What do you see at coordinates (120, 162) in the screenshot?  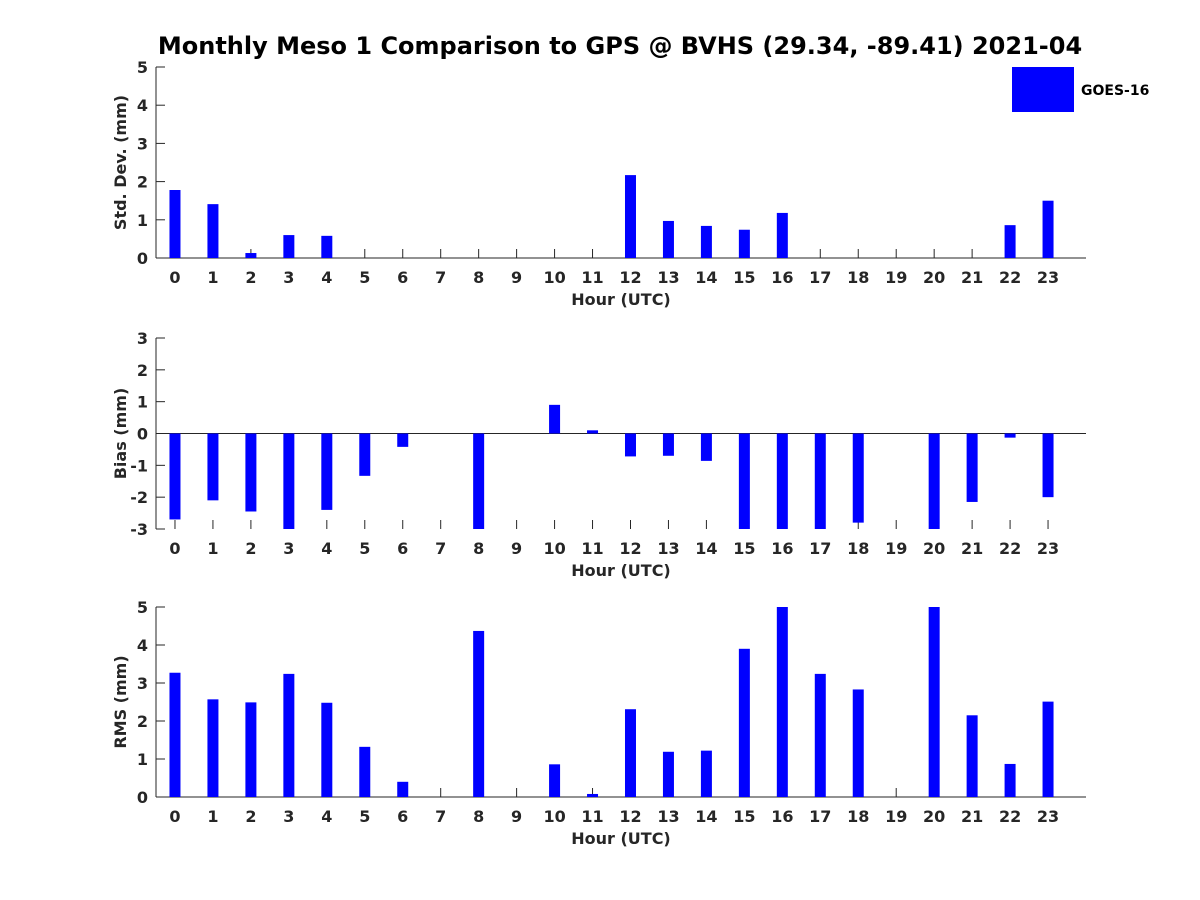 I see `y-axis-label: Std. Dev. (mm)` at bounding box center [120, 162].